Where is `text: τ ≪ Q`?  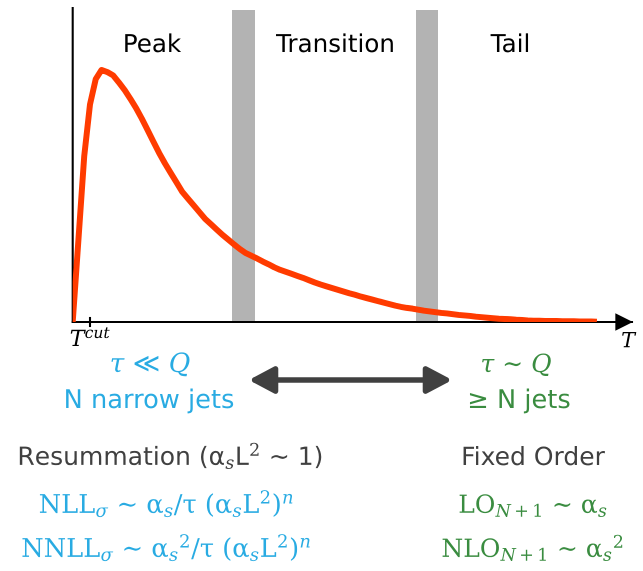
text: τ ≪ Q is located at coordinates (150, 364).